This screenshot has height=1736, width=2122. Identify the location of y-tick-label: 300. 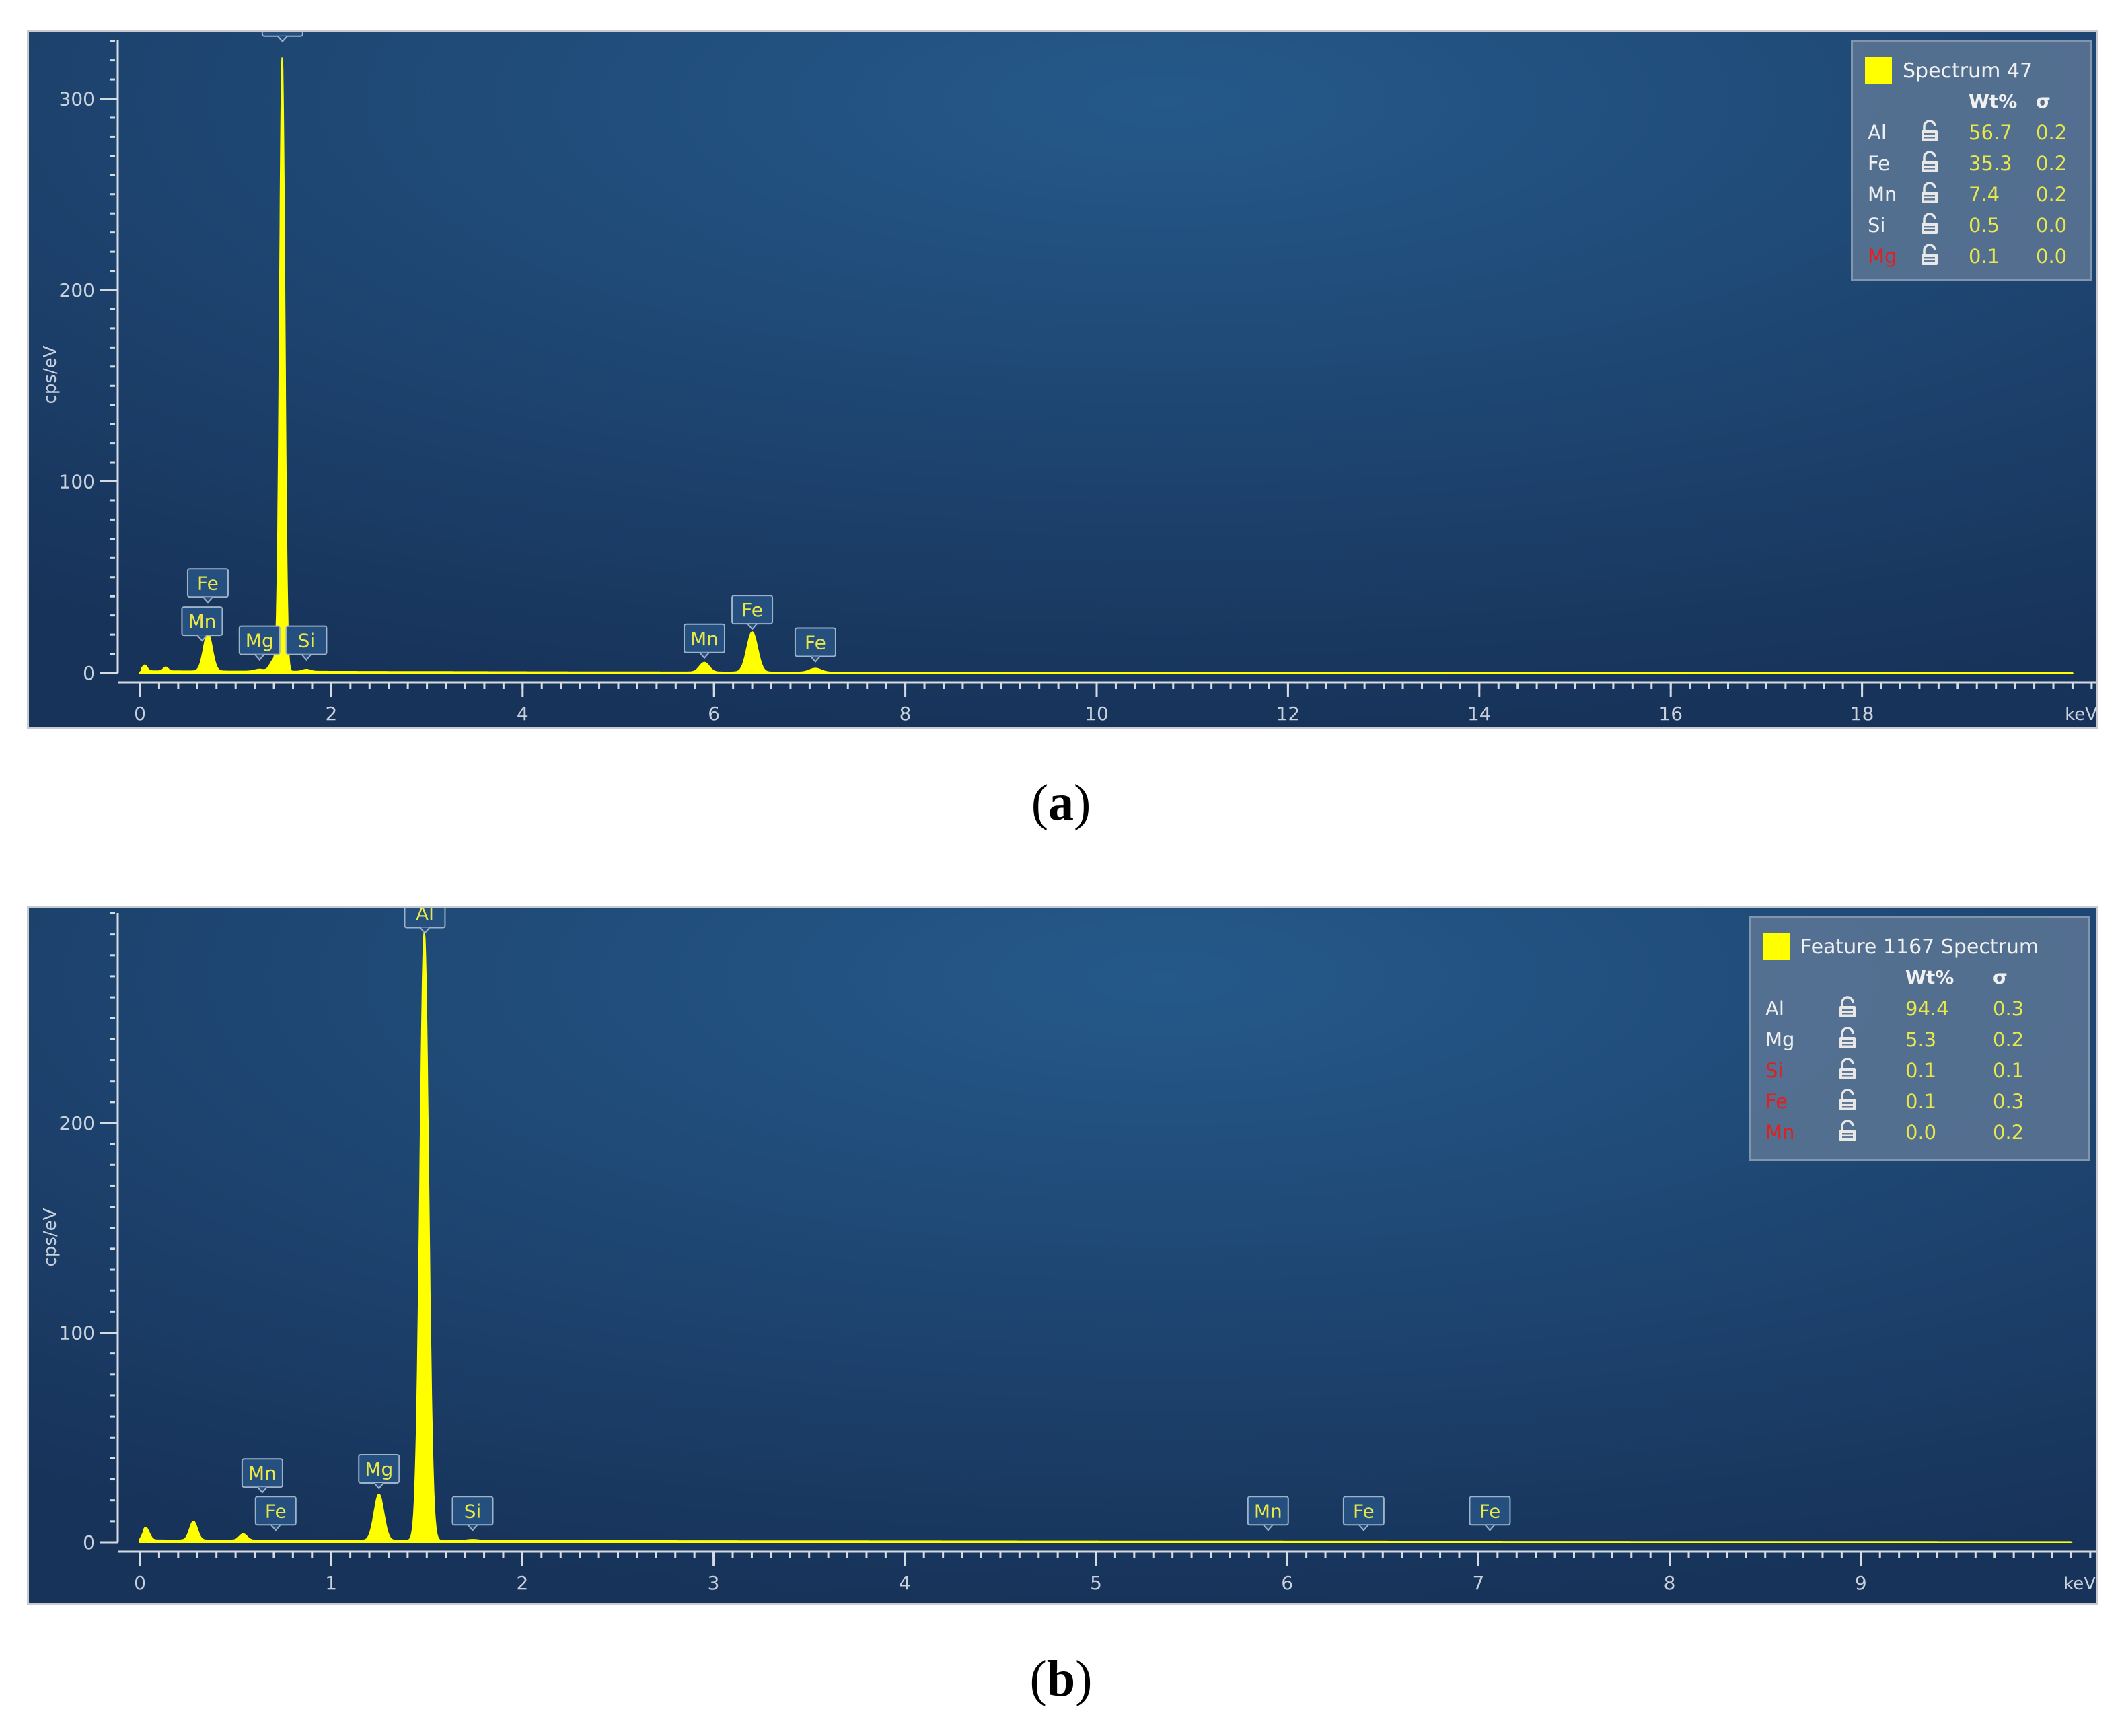
(77, 99).